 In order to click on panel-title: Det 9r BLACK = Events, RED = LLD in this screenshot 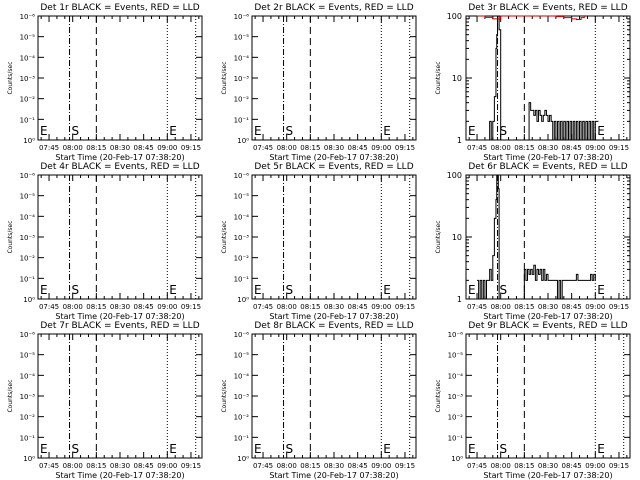, I will do `click(547, 326)`.